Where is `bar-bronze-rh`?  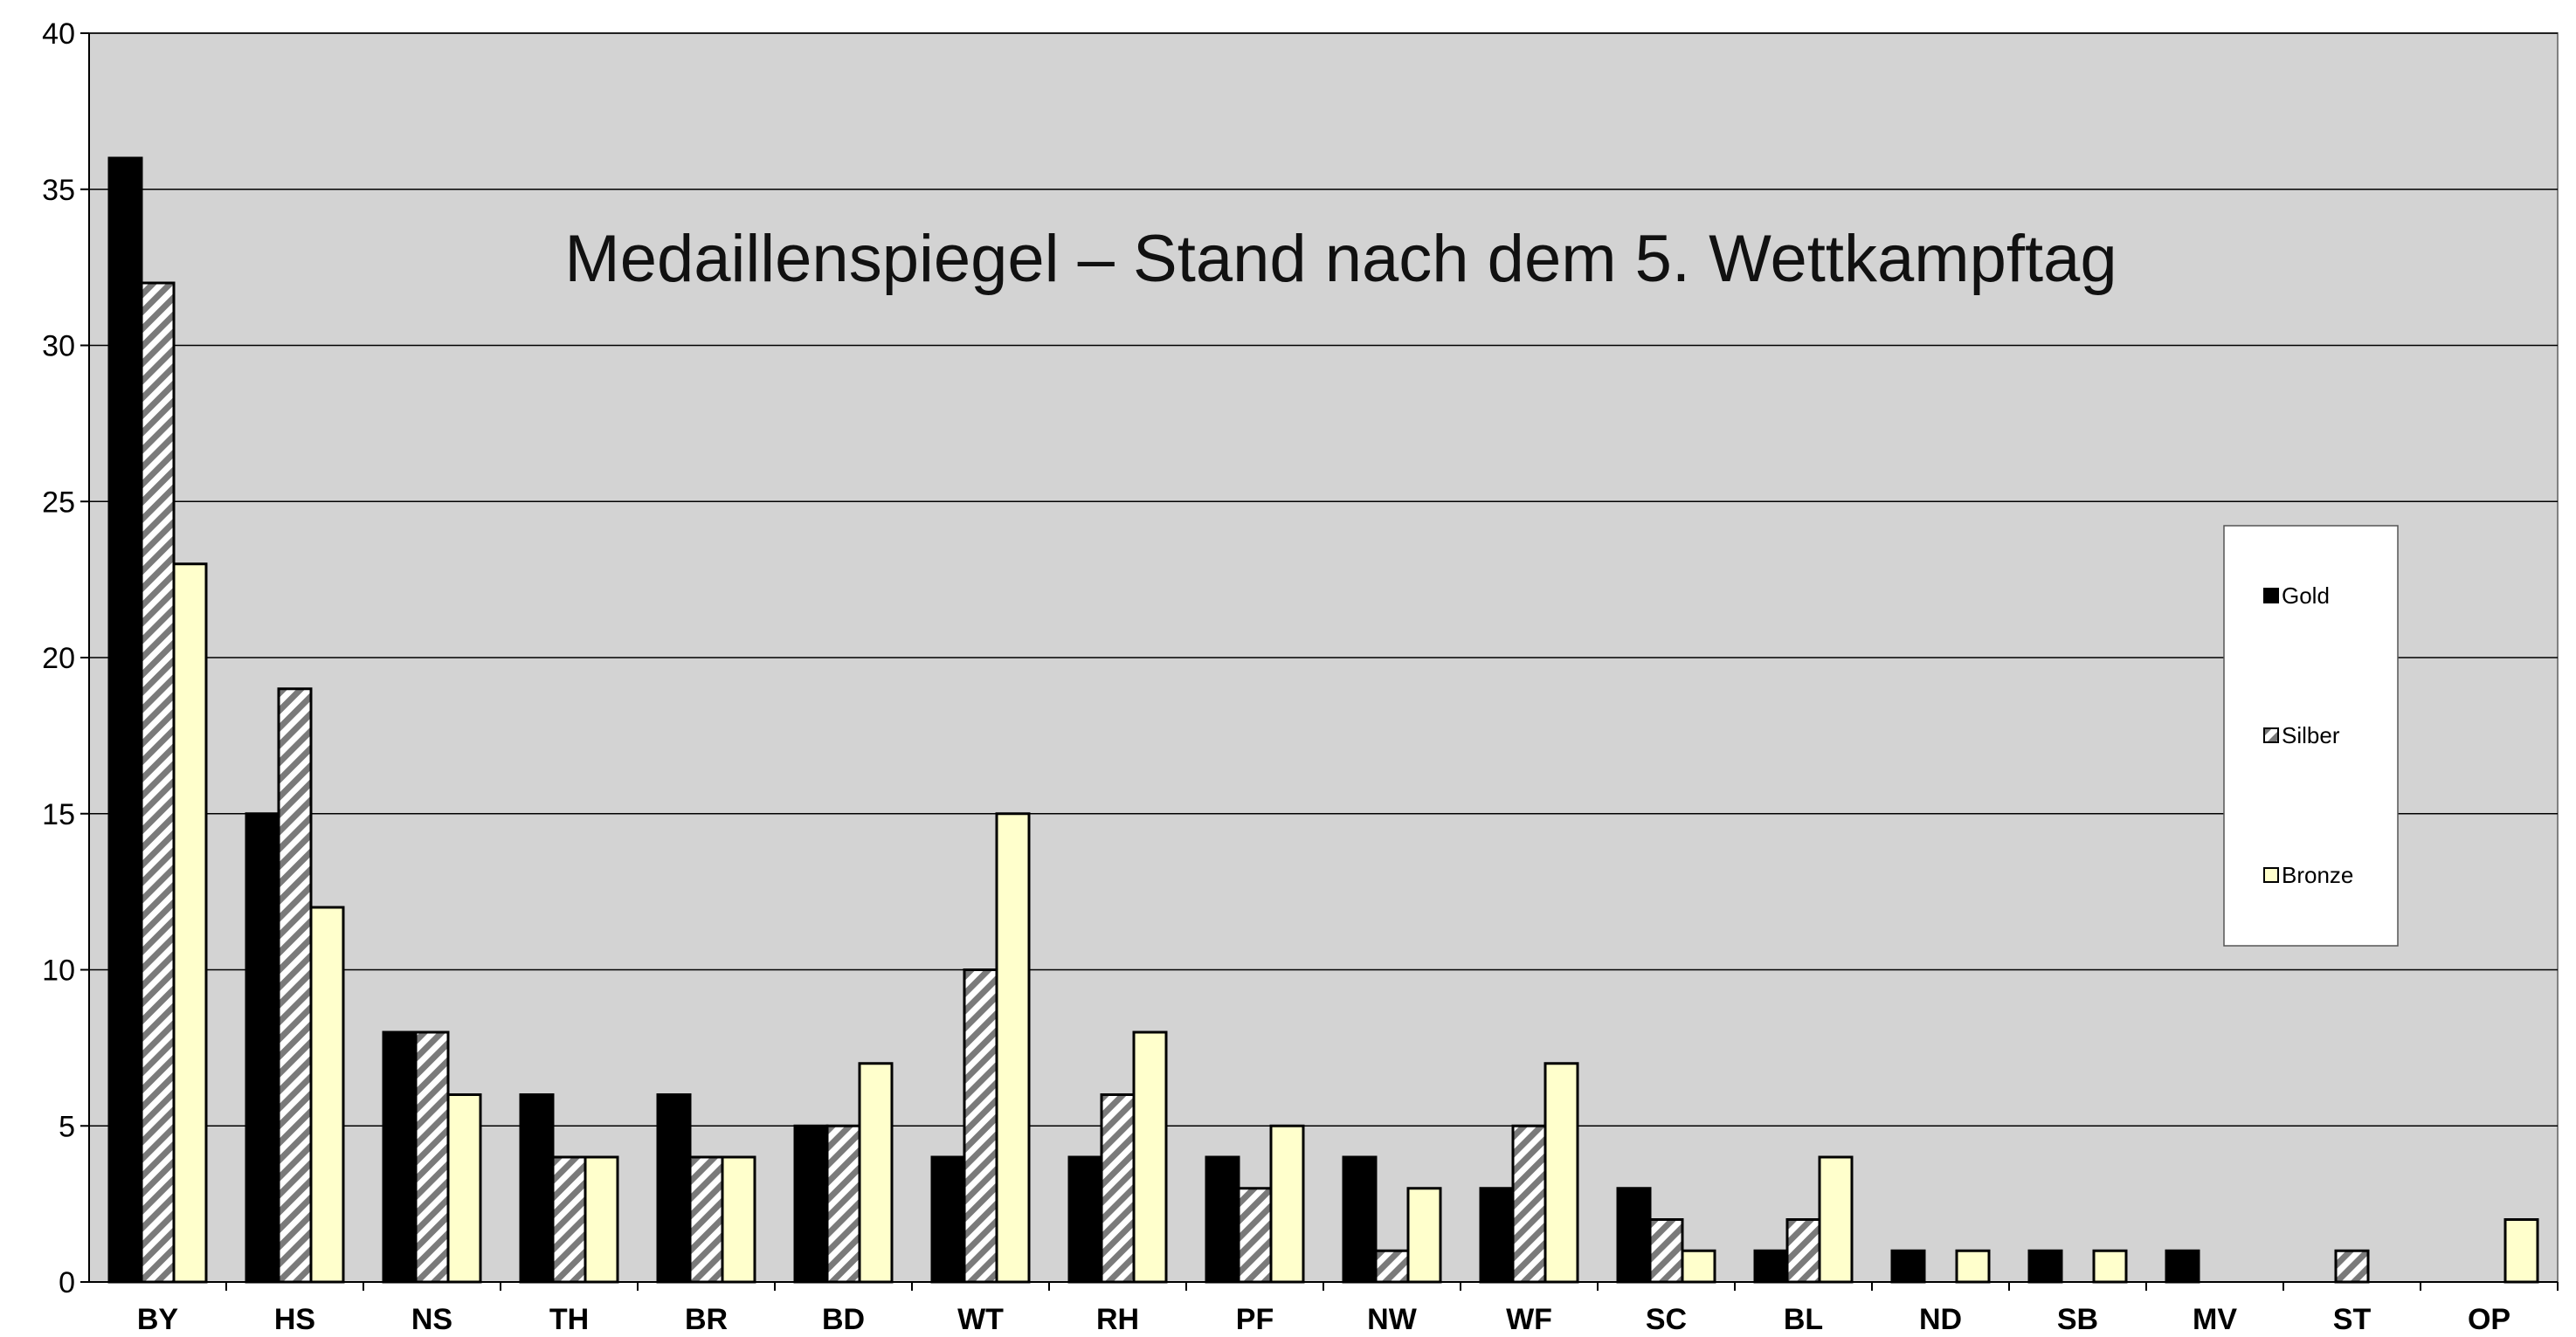
bar-bronze-rh is located at coordinates (1150, 1157).